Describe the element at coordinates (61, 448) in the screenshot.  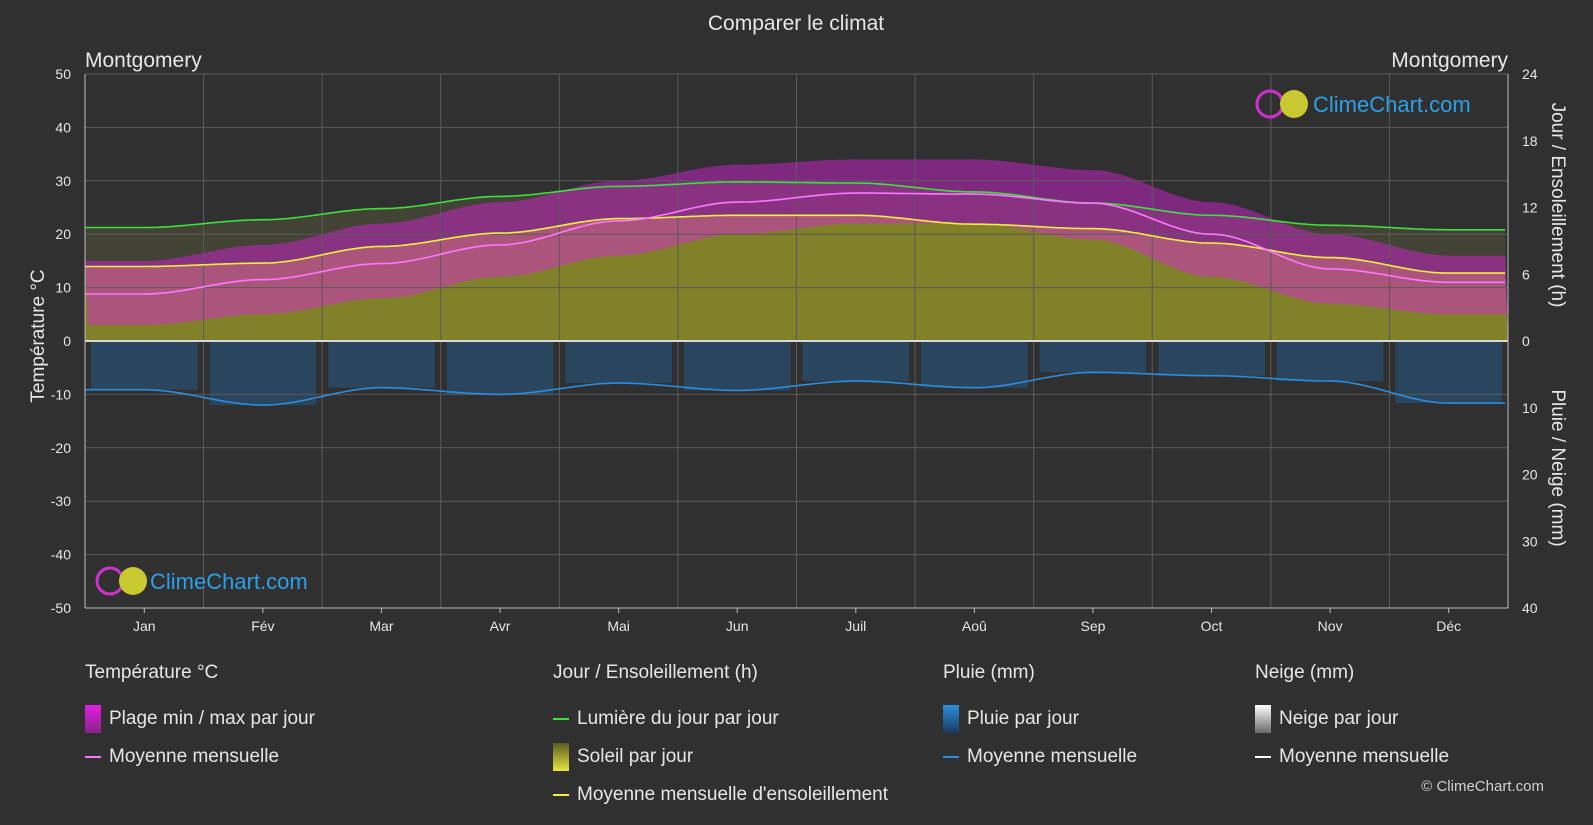
I see `y-left-tick-label: -20` at that location.